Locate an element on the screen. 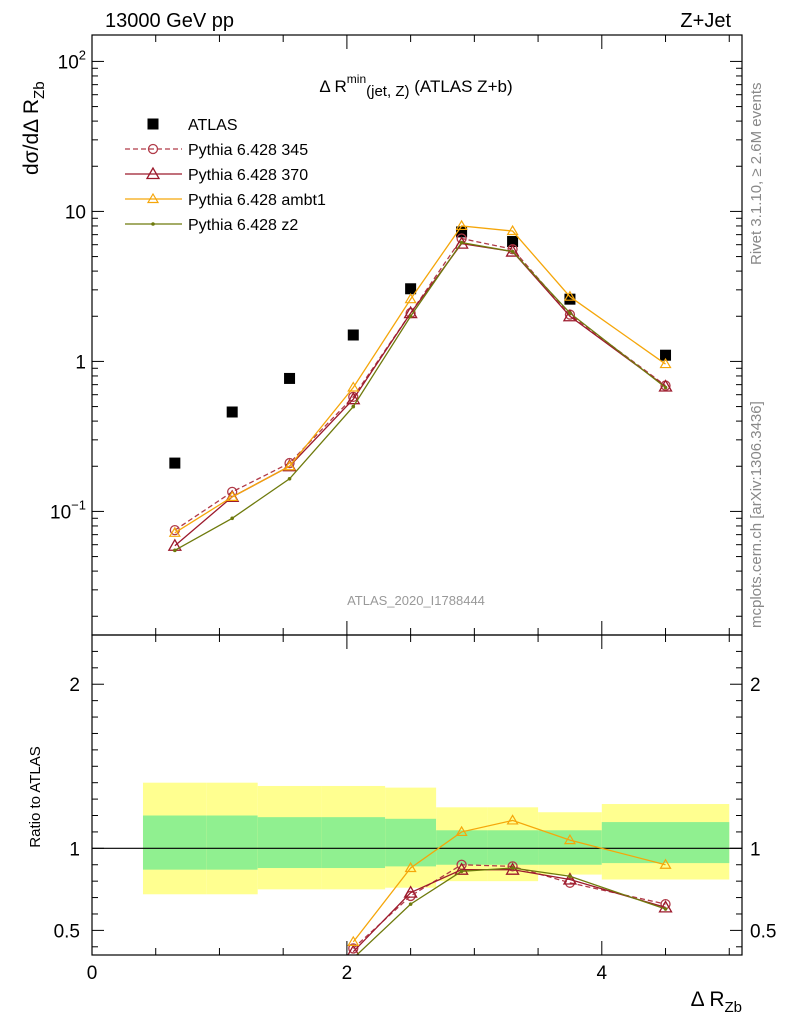 The height and width of the screenshot is (1029, 786). legend-marker-p345 is located at coordinates (153, 149).